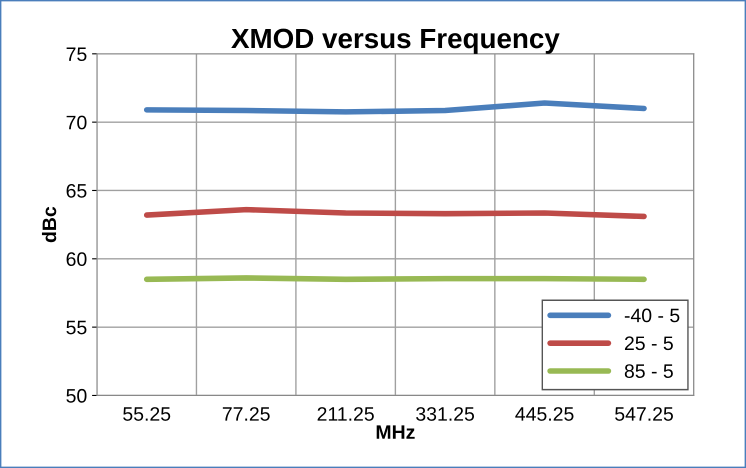  I want to click on x-tick-label: 445.25, so click(544, 414).